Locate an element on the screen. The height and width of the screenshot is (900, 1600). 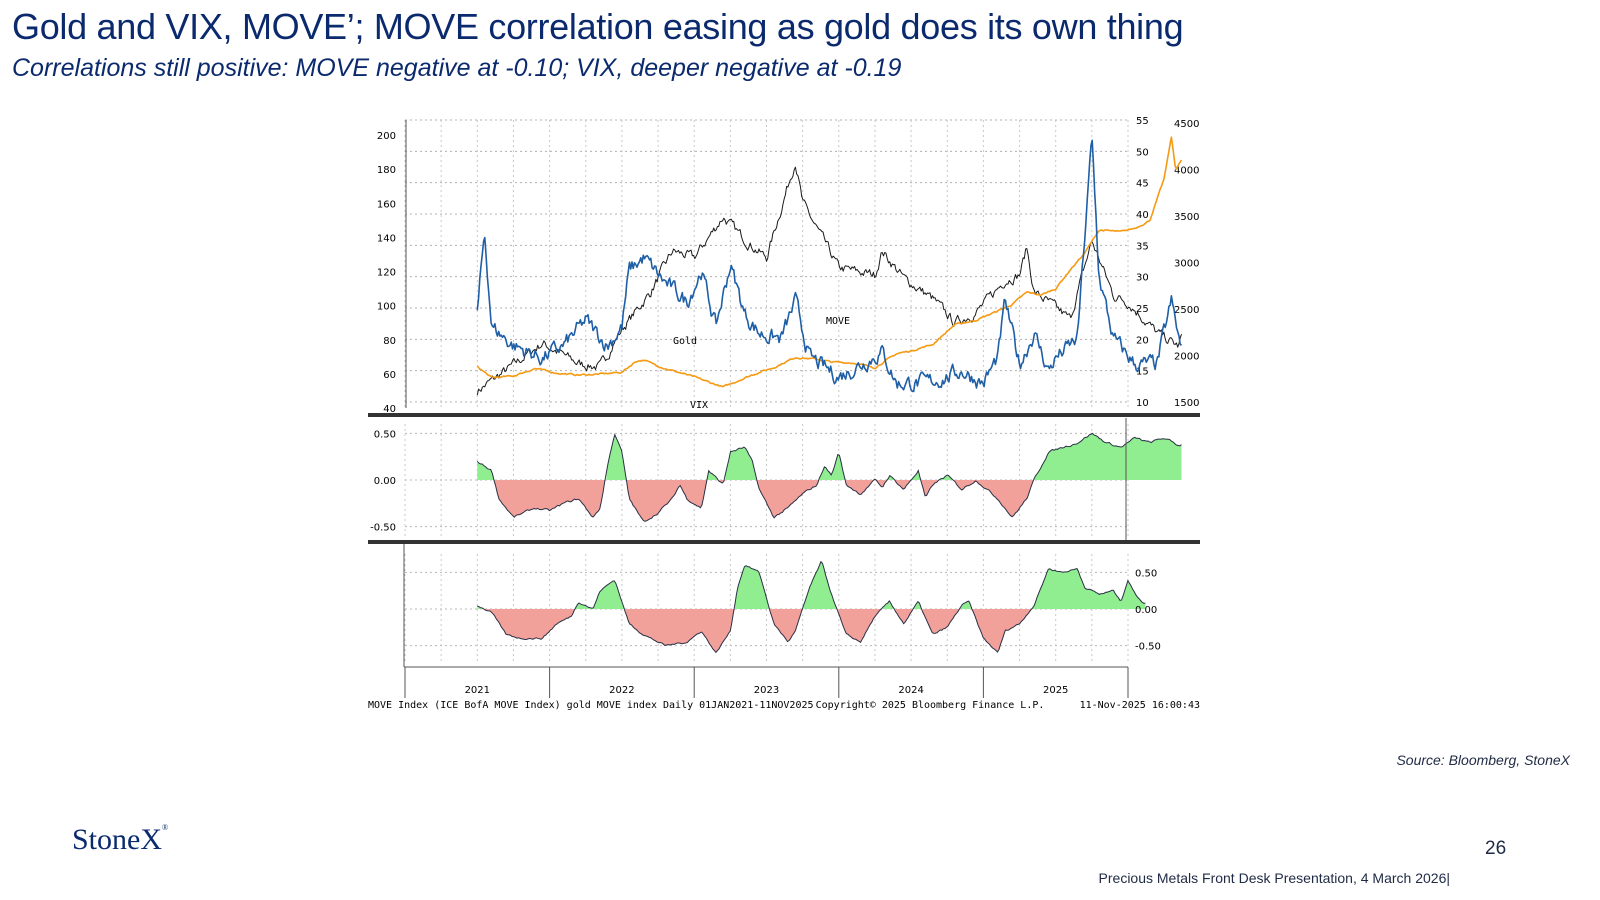
gold-axis-tick: 2500 is located at coordinates (1186, 310).